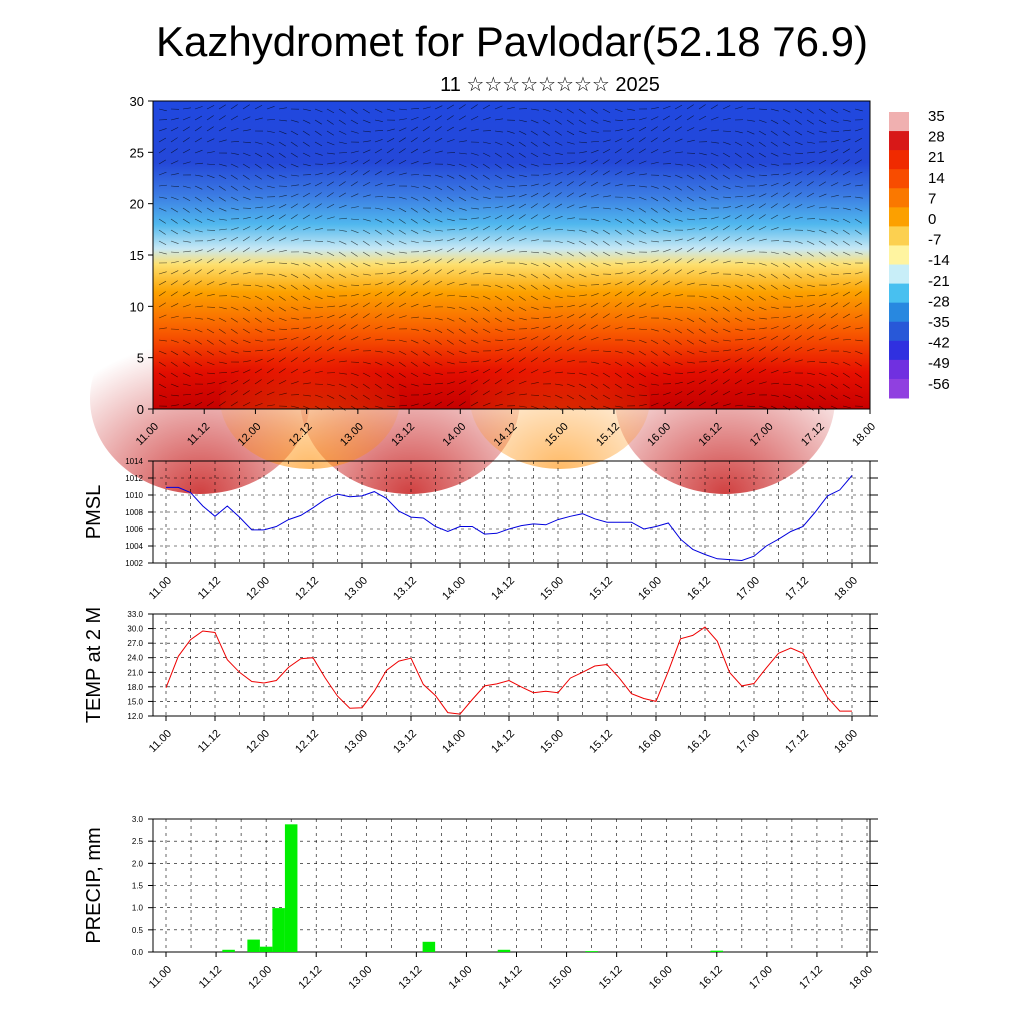 The width and height of the screenshot is (1024, 1024). Describe the element at coordinates (138, 841) in the screenshot. I see `y-tick-label: 2.5` at that location.